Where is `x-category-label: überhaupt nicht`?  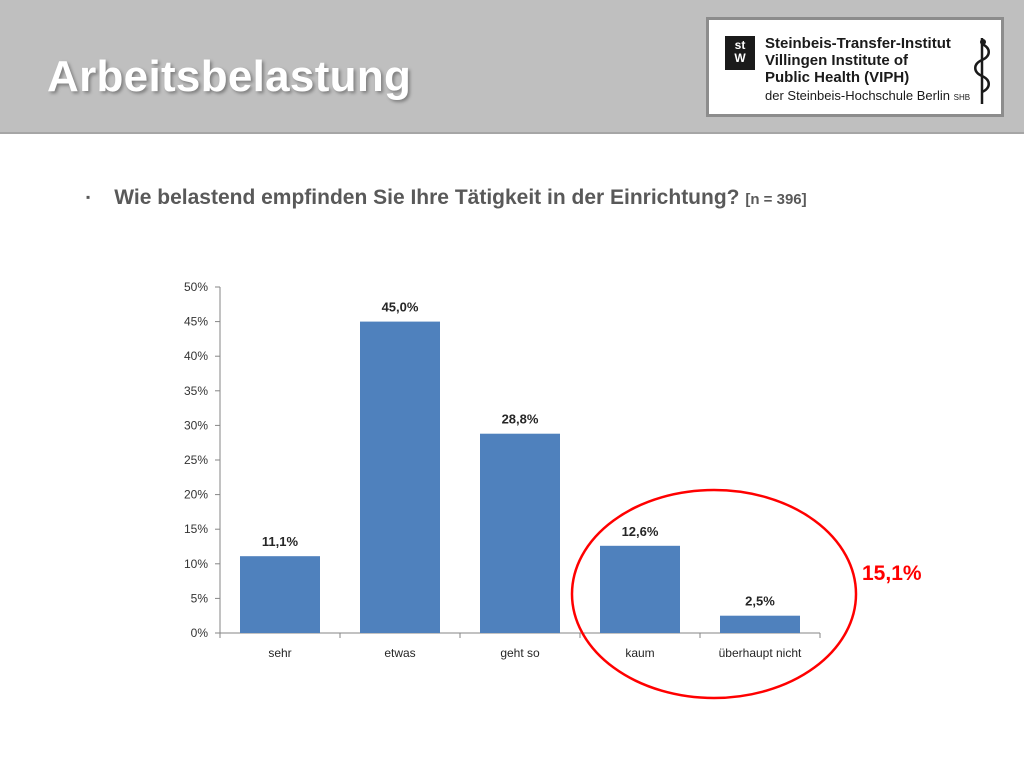 x-category-label: überhaupt nicht is located at coordinates (760, 653).